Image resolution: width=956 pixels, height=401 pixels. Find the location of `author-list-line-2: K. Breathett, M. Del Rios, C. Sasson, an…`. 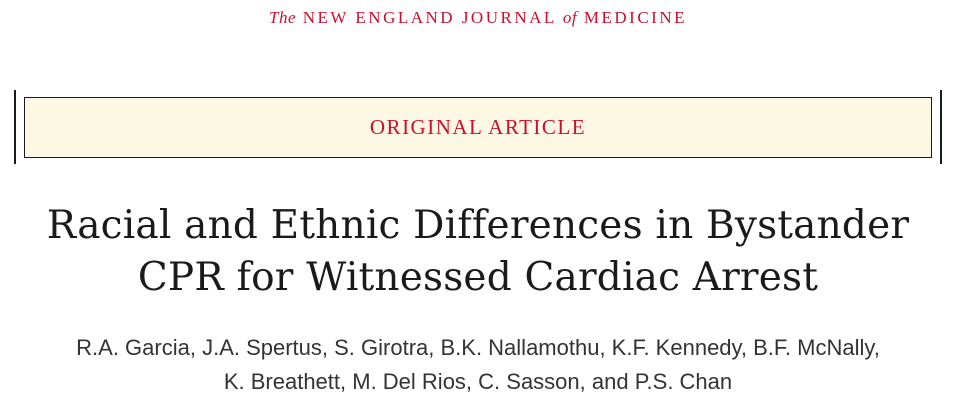

author-list-line-2: K. Breathett, M. Del Rios, C. Sasson, an… is located at coordinates (478, 381).